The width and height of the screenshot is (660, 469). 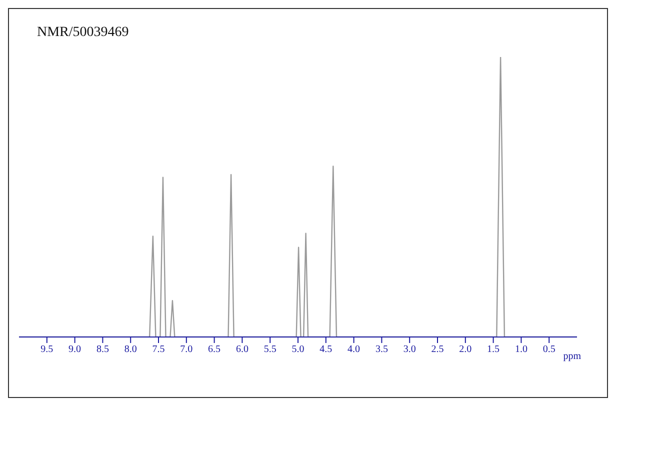 What do you see at coordinates (75, 350) in the screenshot?
I see `x-tick-label: 9.0` at bounding box center [75, 350].